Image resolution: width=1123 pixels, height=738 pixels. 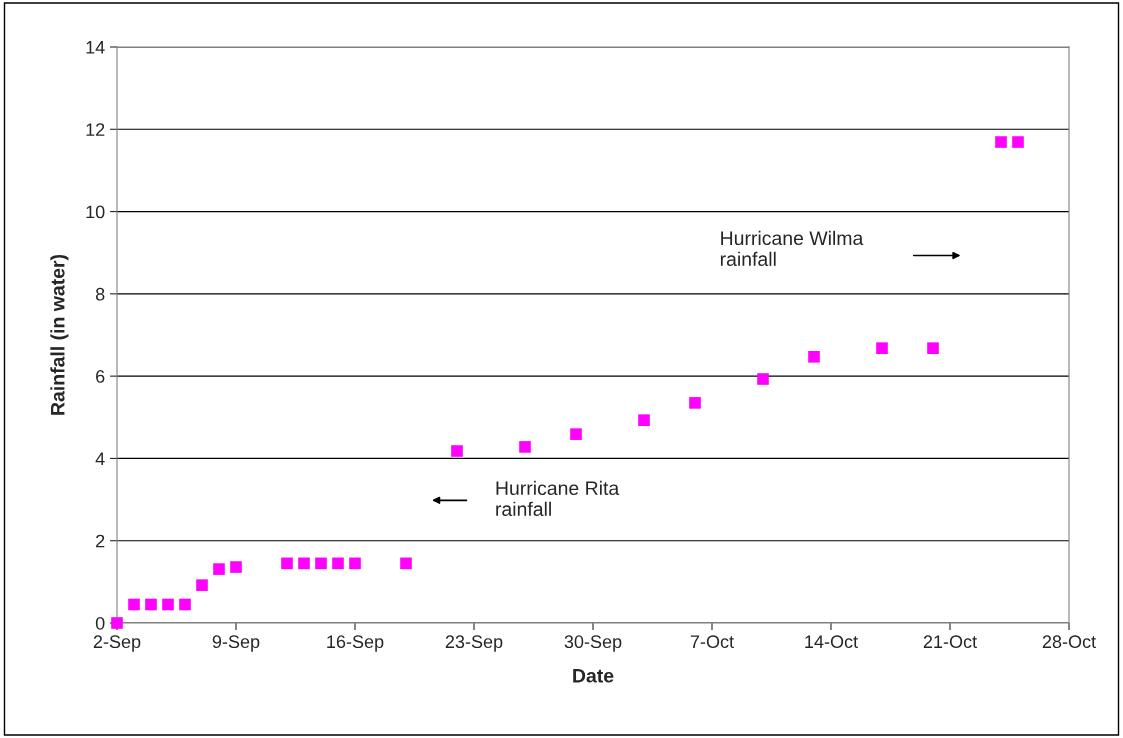 I want to click on y-tick-label: 8, so click(x=100, y=294).